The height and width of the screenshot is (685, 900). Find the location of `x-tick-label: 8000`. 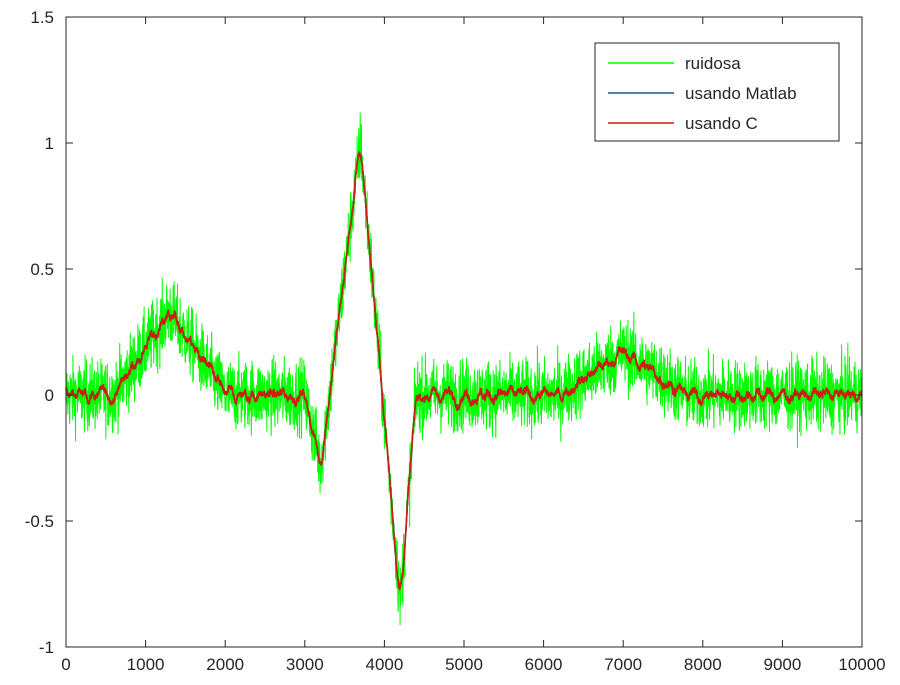

x-tick-label: 8000 is located at coordinates (703, 664).